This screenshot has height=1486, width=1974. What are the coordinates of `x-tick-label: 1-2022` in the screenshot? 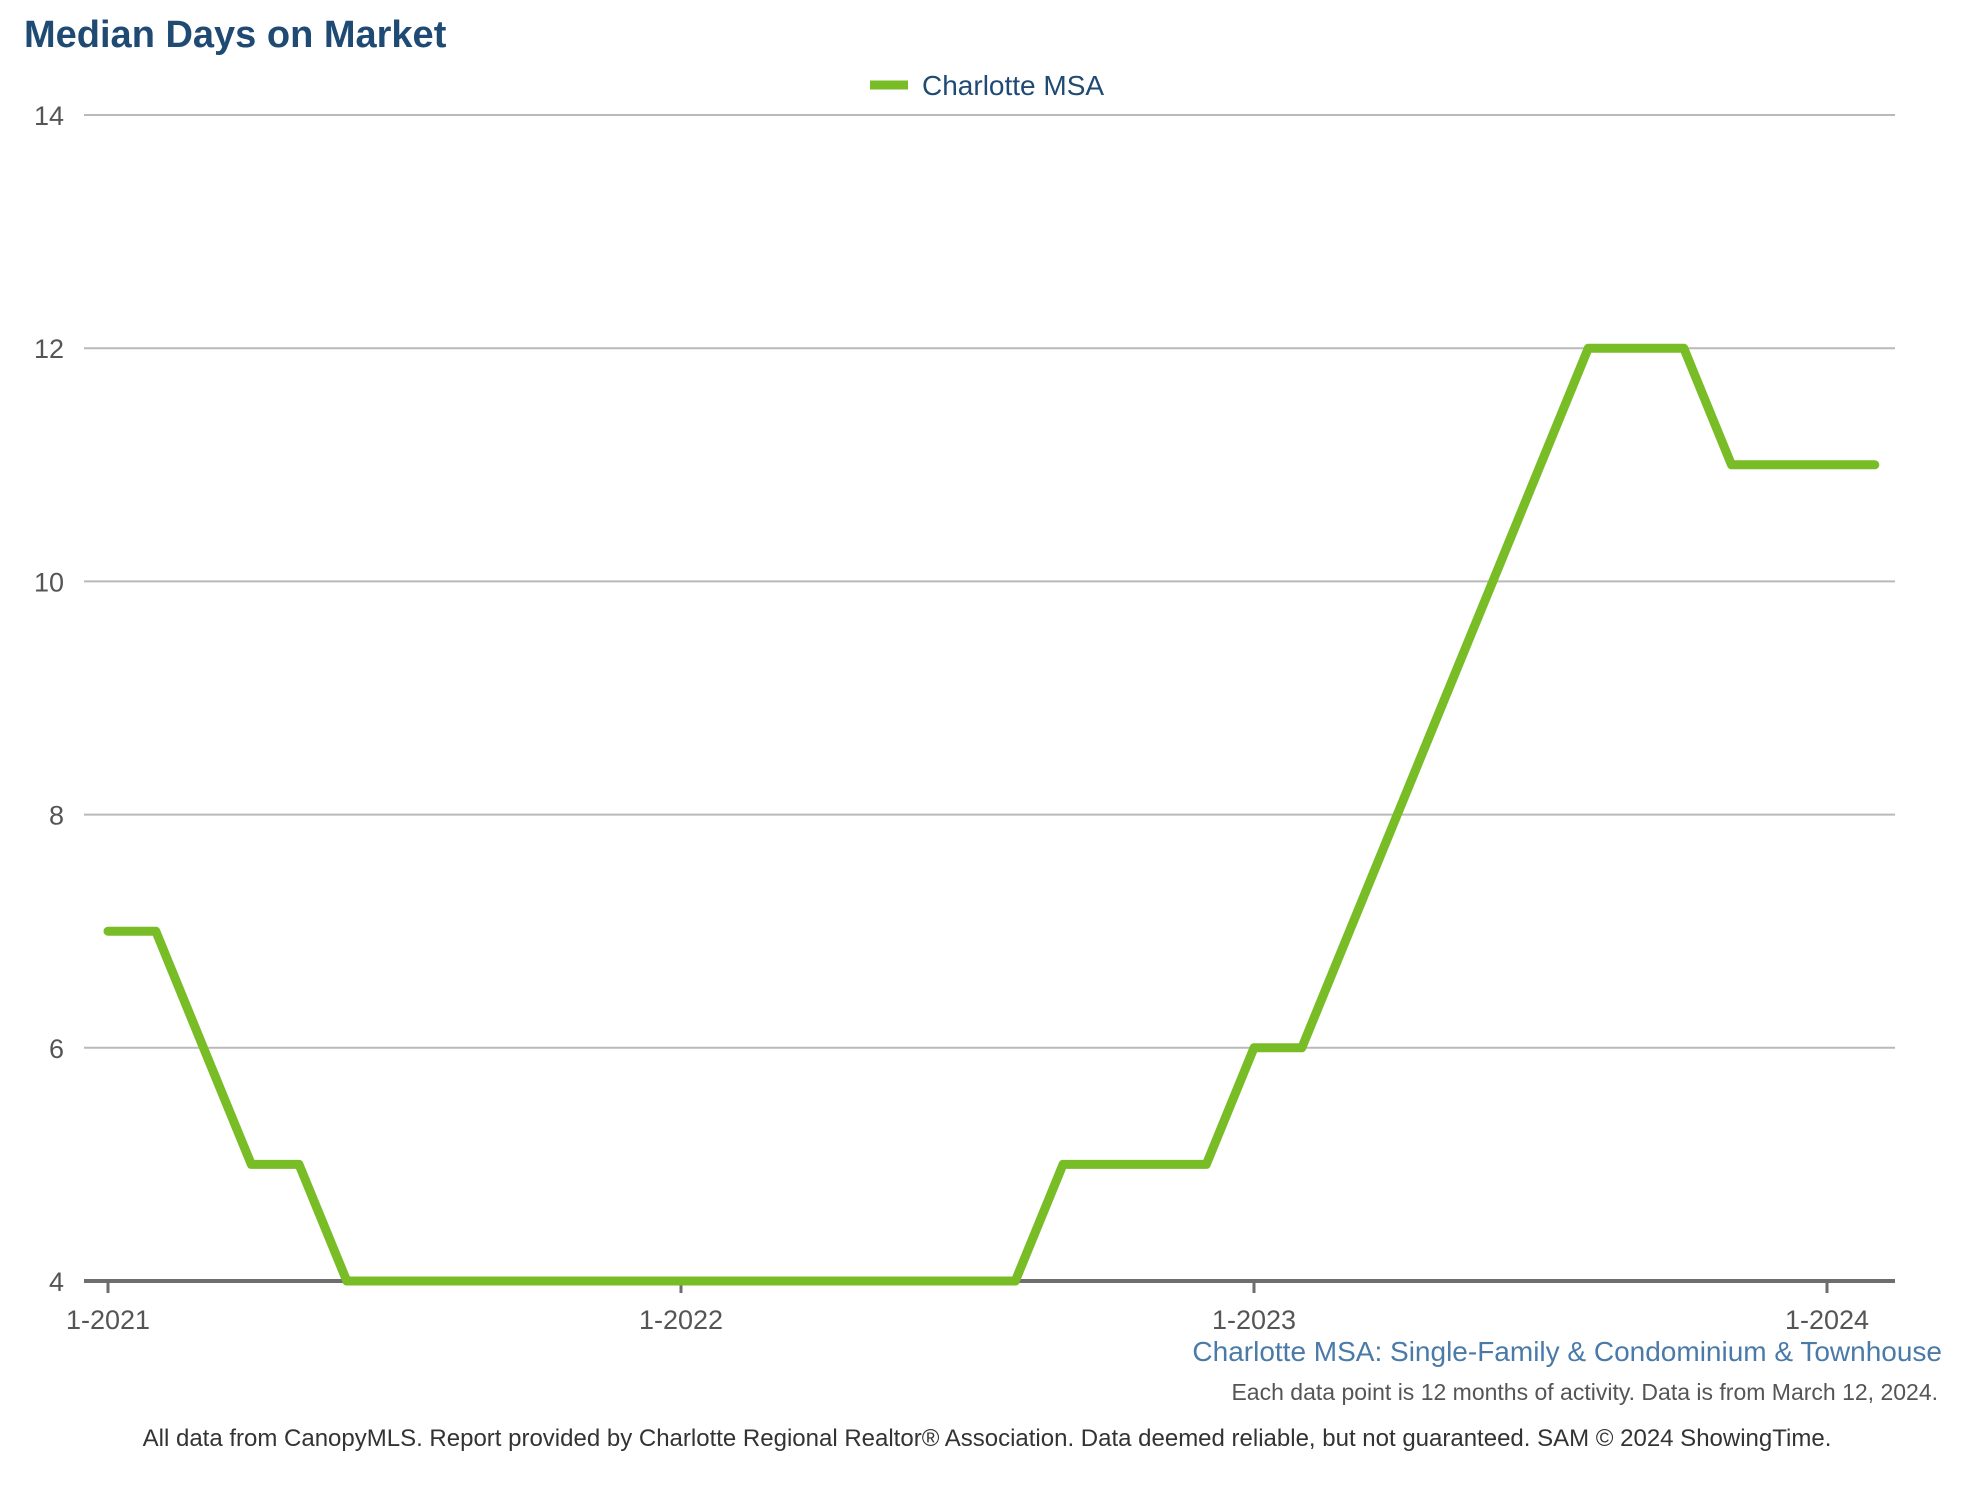 It's located at (681, 1320).